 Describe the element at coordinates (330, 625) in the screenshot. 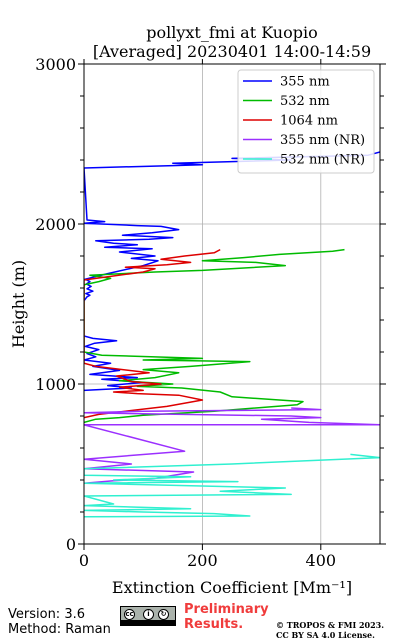

I see `credit-line-1: © TROPOS & FMI 2023.` at that location.